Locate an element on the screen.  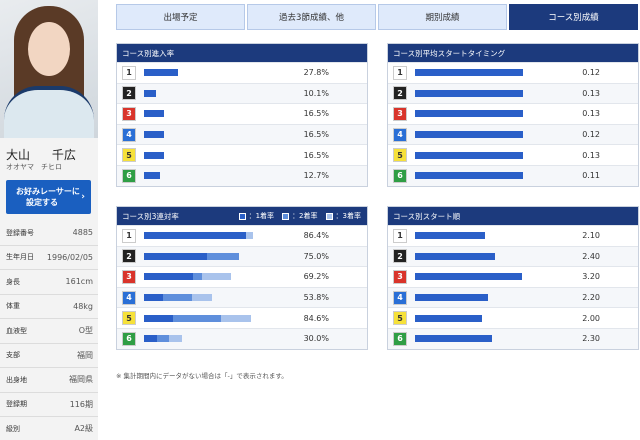
course-row: 6 30.0% is located at coordinates (242, 338).